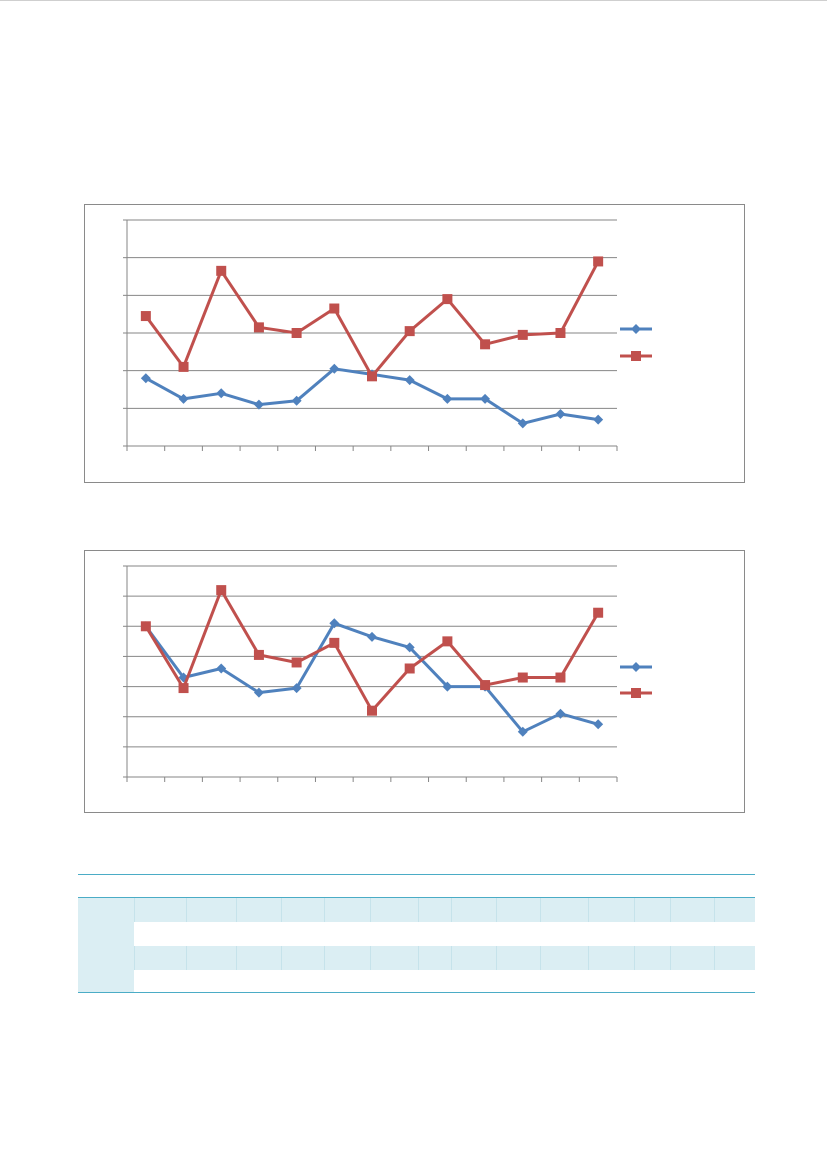 The height and width of the screenshot is (1169, 827). I want to click on line-chart-1-plot, so click(387, 335).